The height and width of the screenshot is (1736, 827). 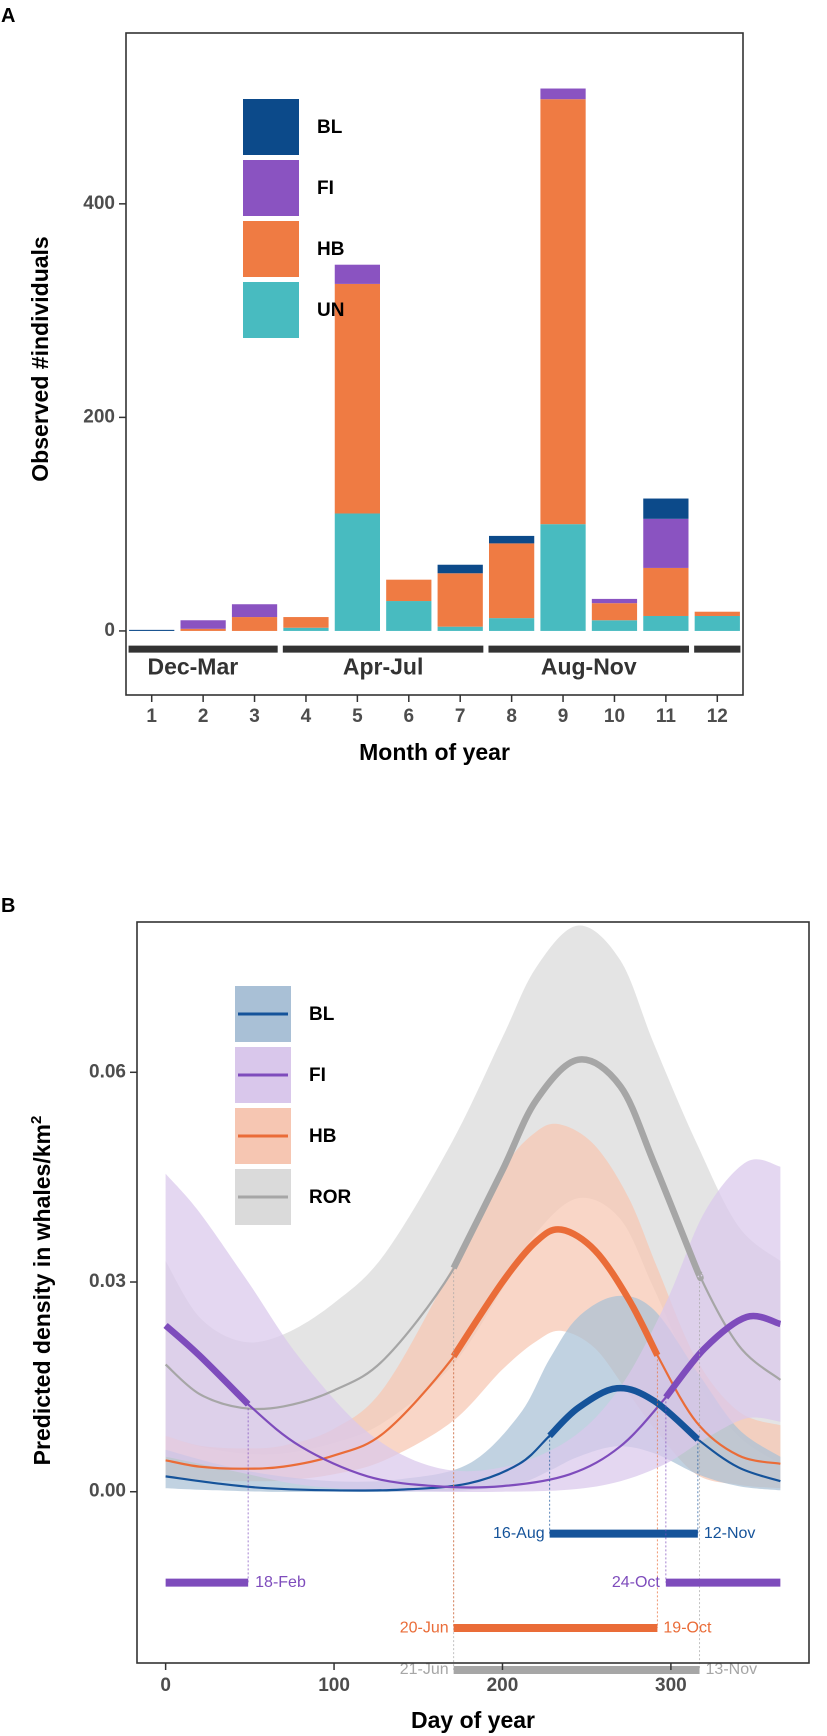 What do you see at coordinates (8, 16) in the screenshot?
I see `panel-label-a: A` at bounding box center [8, 16].